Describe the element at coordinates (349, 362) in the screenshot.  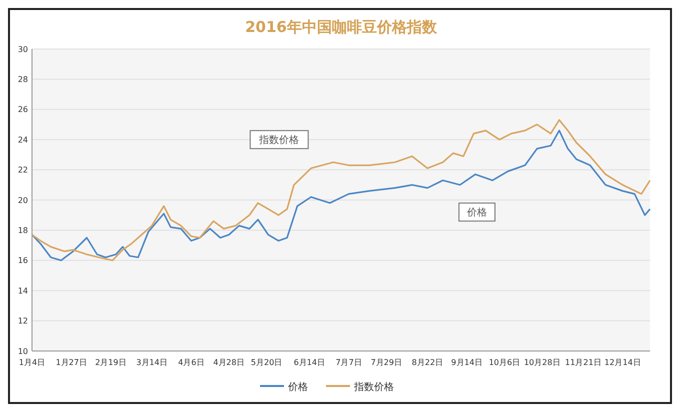
I see `x-tick-label: 7月7日` at that location.